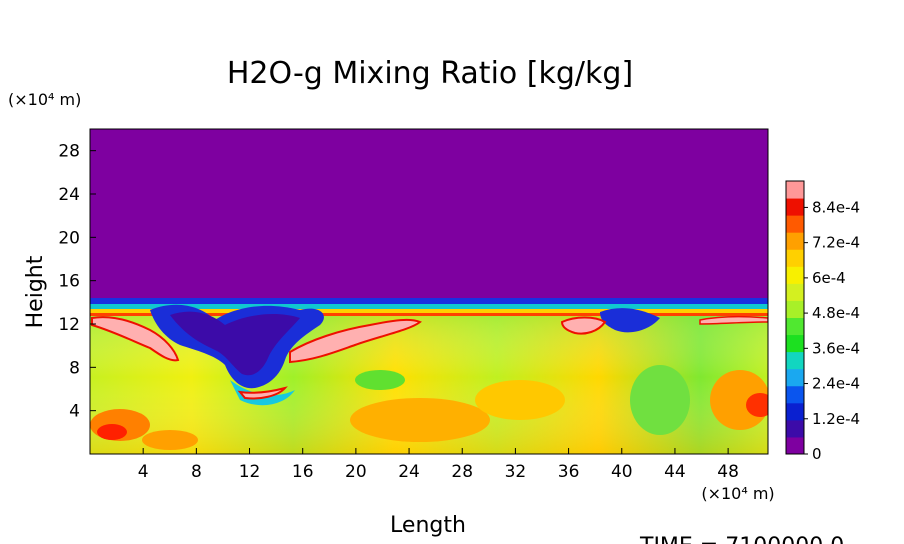 Image resolution: width=904 pixels, height=544 pixels. What do you see at coordinates (438, 465) in the screenshot?
I see `x-axis-ticks: 4 8 12 16 20 24 28 32 36 40 44 48` at bounding box center [438, 465].